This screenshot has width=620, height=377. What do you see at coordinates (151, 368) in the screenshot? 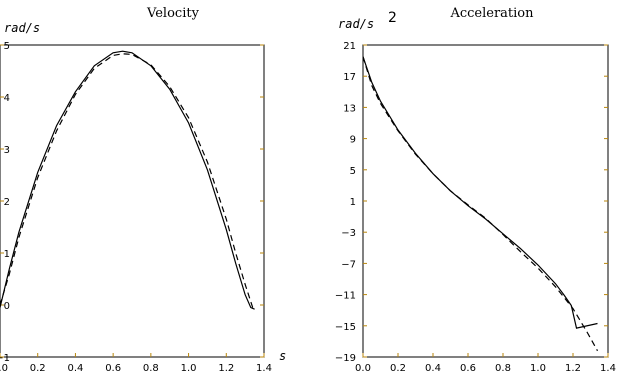
I see `velocity-xtick-label: 0.8` at bounding box center [151, 368].